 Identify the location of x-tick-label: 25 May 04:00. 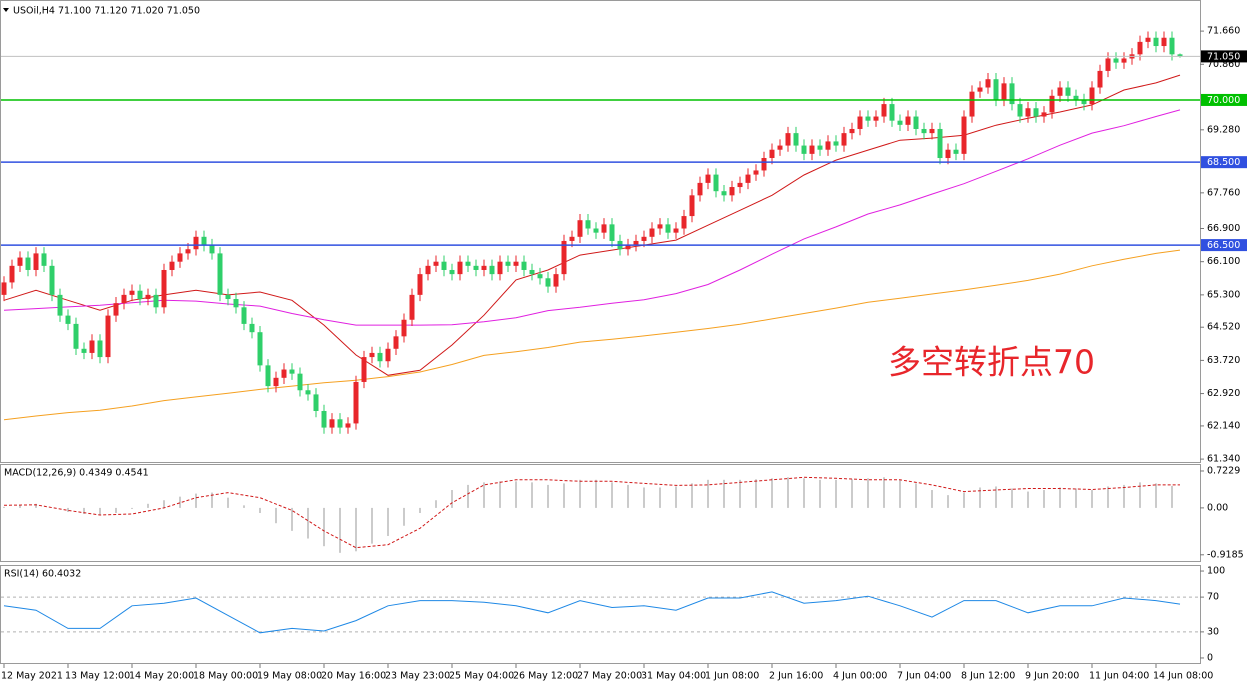
(481, 676).